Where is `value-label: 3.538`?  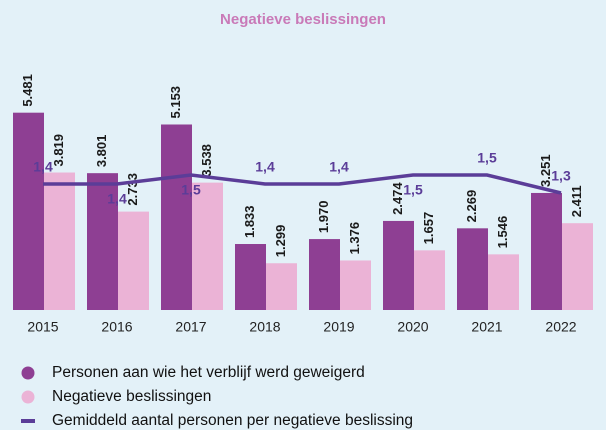 value-label: 3.538 is located at coordinates (206, 160).